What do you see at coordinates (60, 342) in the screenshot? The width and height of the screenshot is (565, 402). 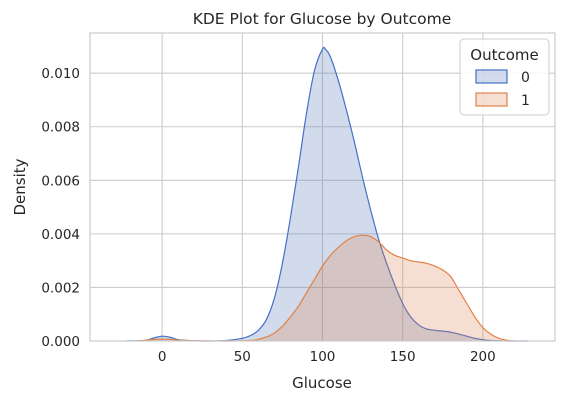 I see `y-tick-label: 0.000` at bounding box center [60, 342].